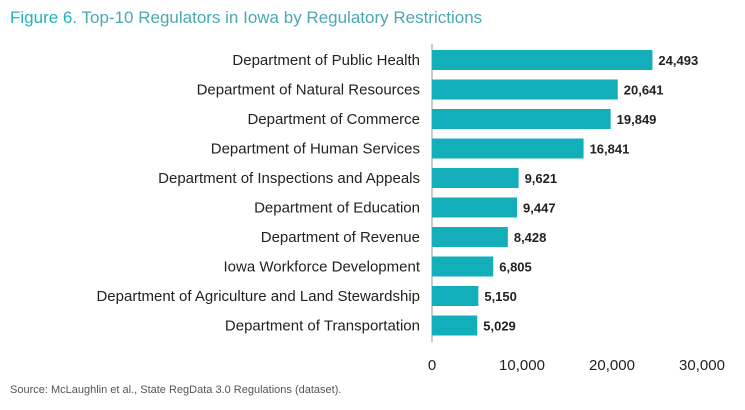 The width and height of the screenshot is (745, 410). I want to click on x-tick-label: 10,000, so click(522, 365).